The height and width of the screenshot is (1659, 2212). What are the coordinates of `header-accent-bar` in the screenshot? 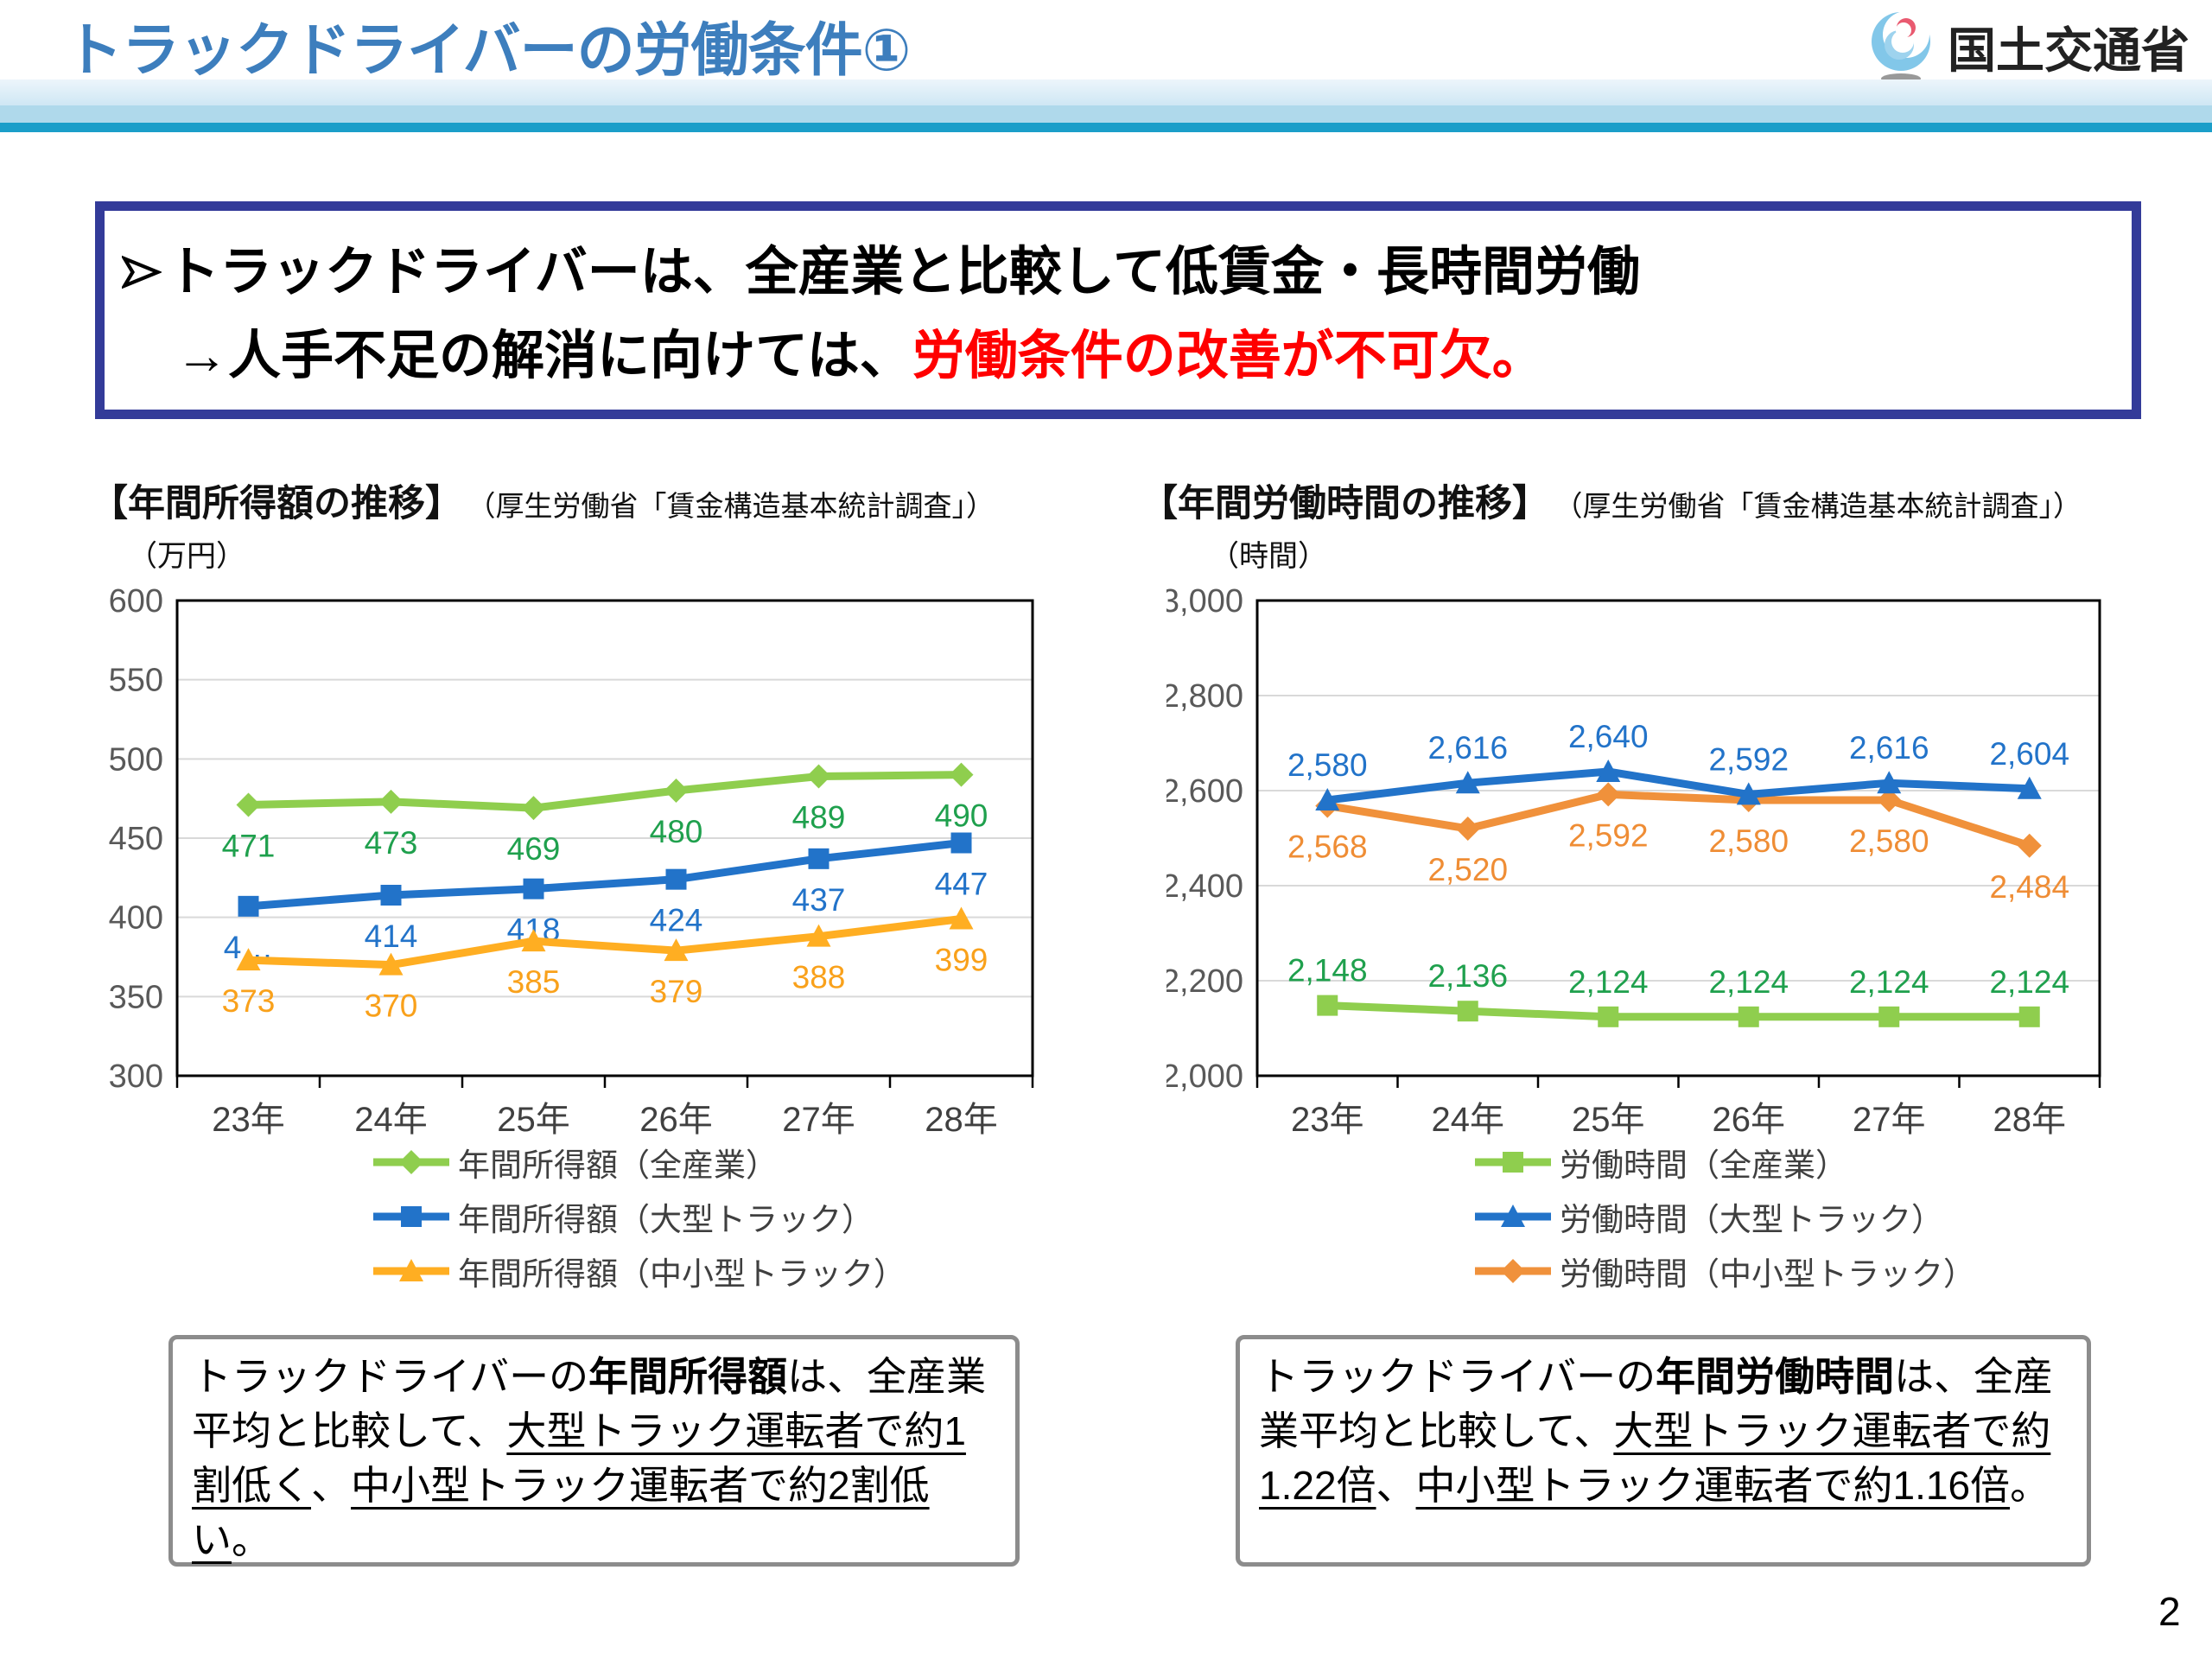 It's located at (1106, 127).